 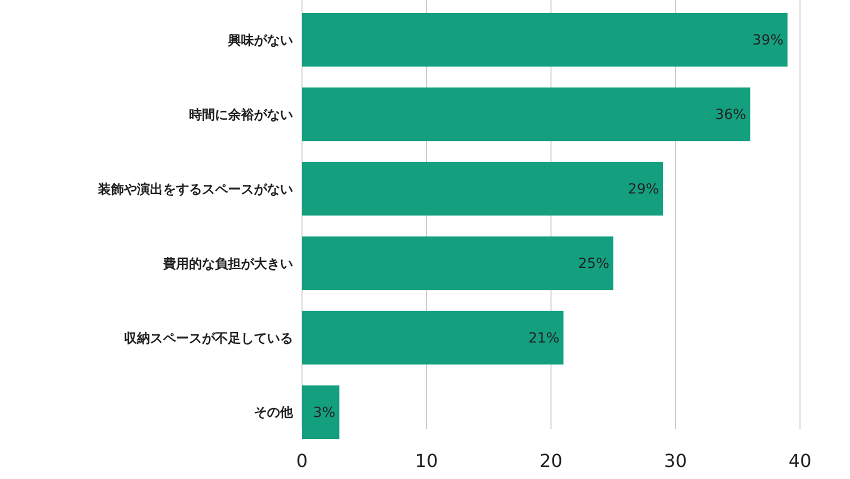 I want to click on data-label: 36%, so click(x=730, y=115).